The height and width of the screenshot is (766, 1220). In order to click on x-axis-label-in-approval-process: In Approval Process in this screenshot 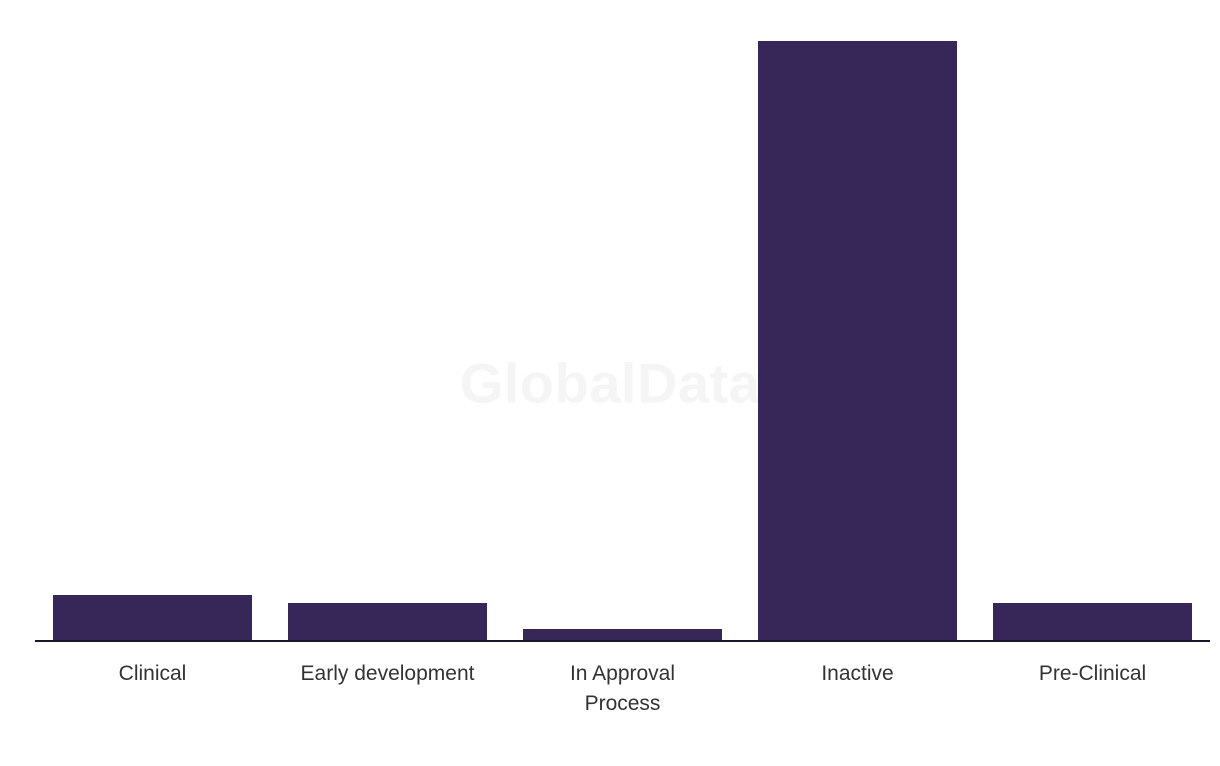, I will do `click(622, 688)`.